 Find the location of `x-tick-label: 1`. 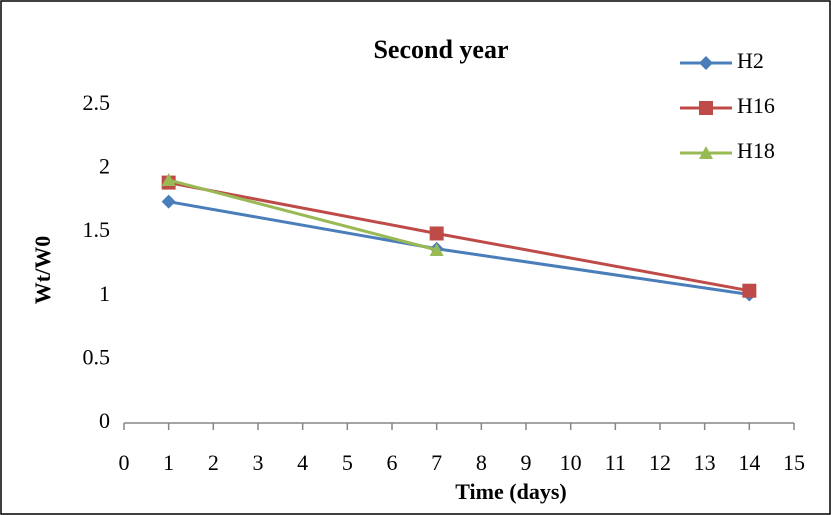

x-tick-label: 1 is located at coordinates (168, 462).